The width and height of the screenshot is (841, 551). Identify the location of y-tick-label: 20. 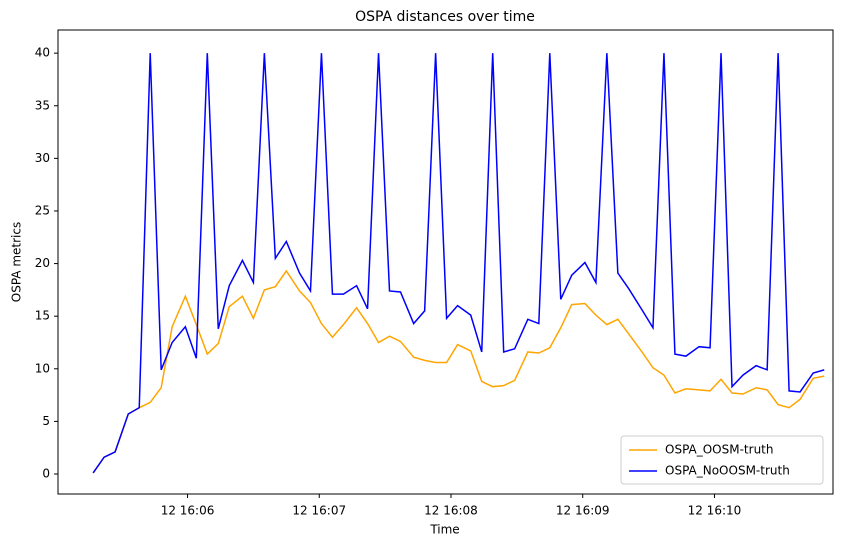
(42, 263).